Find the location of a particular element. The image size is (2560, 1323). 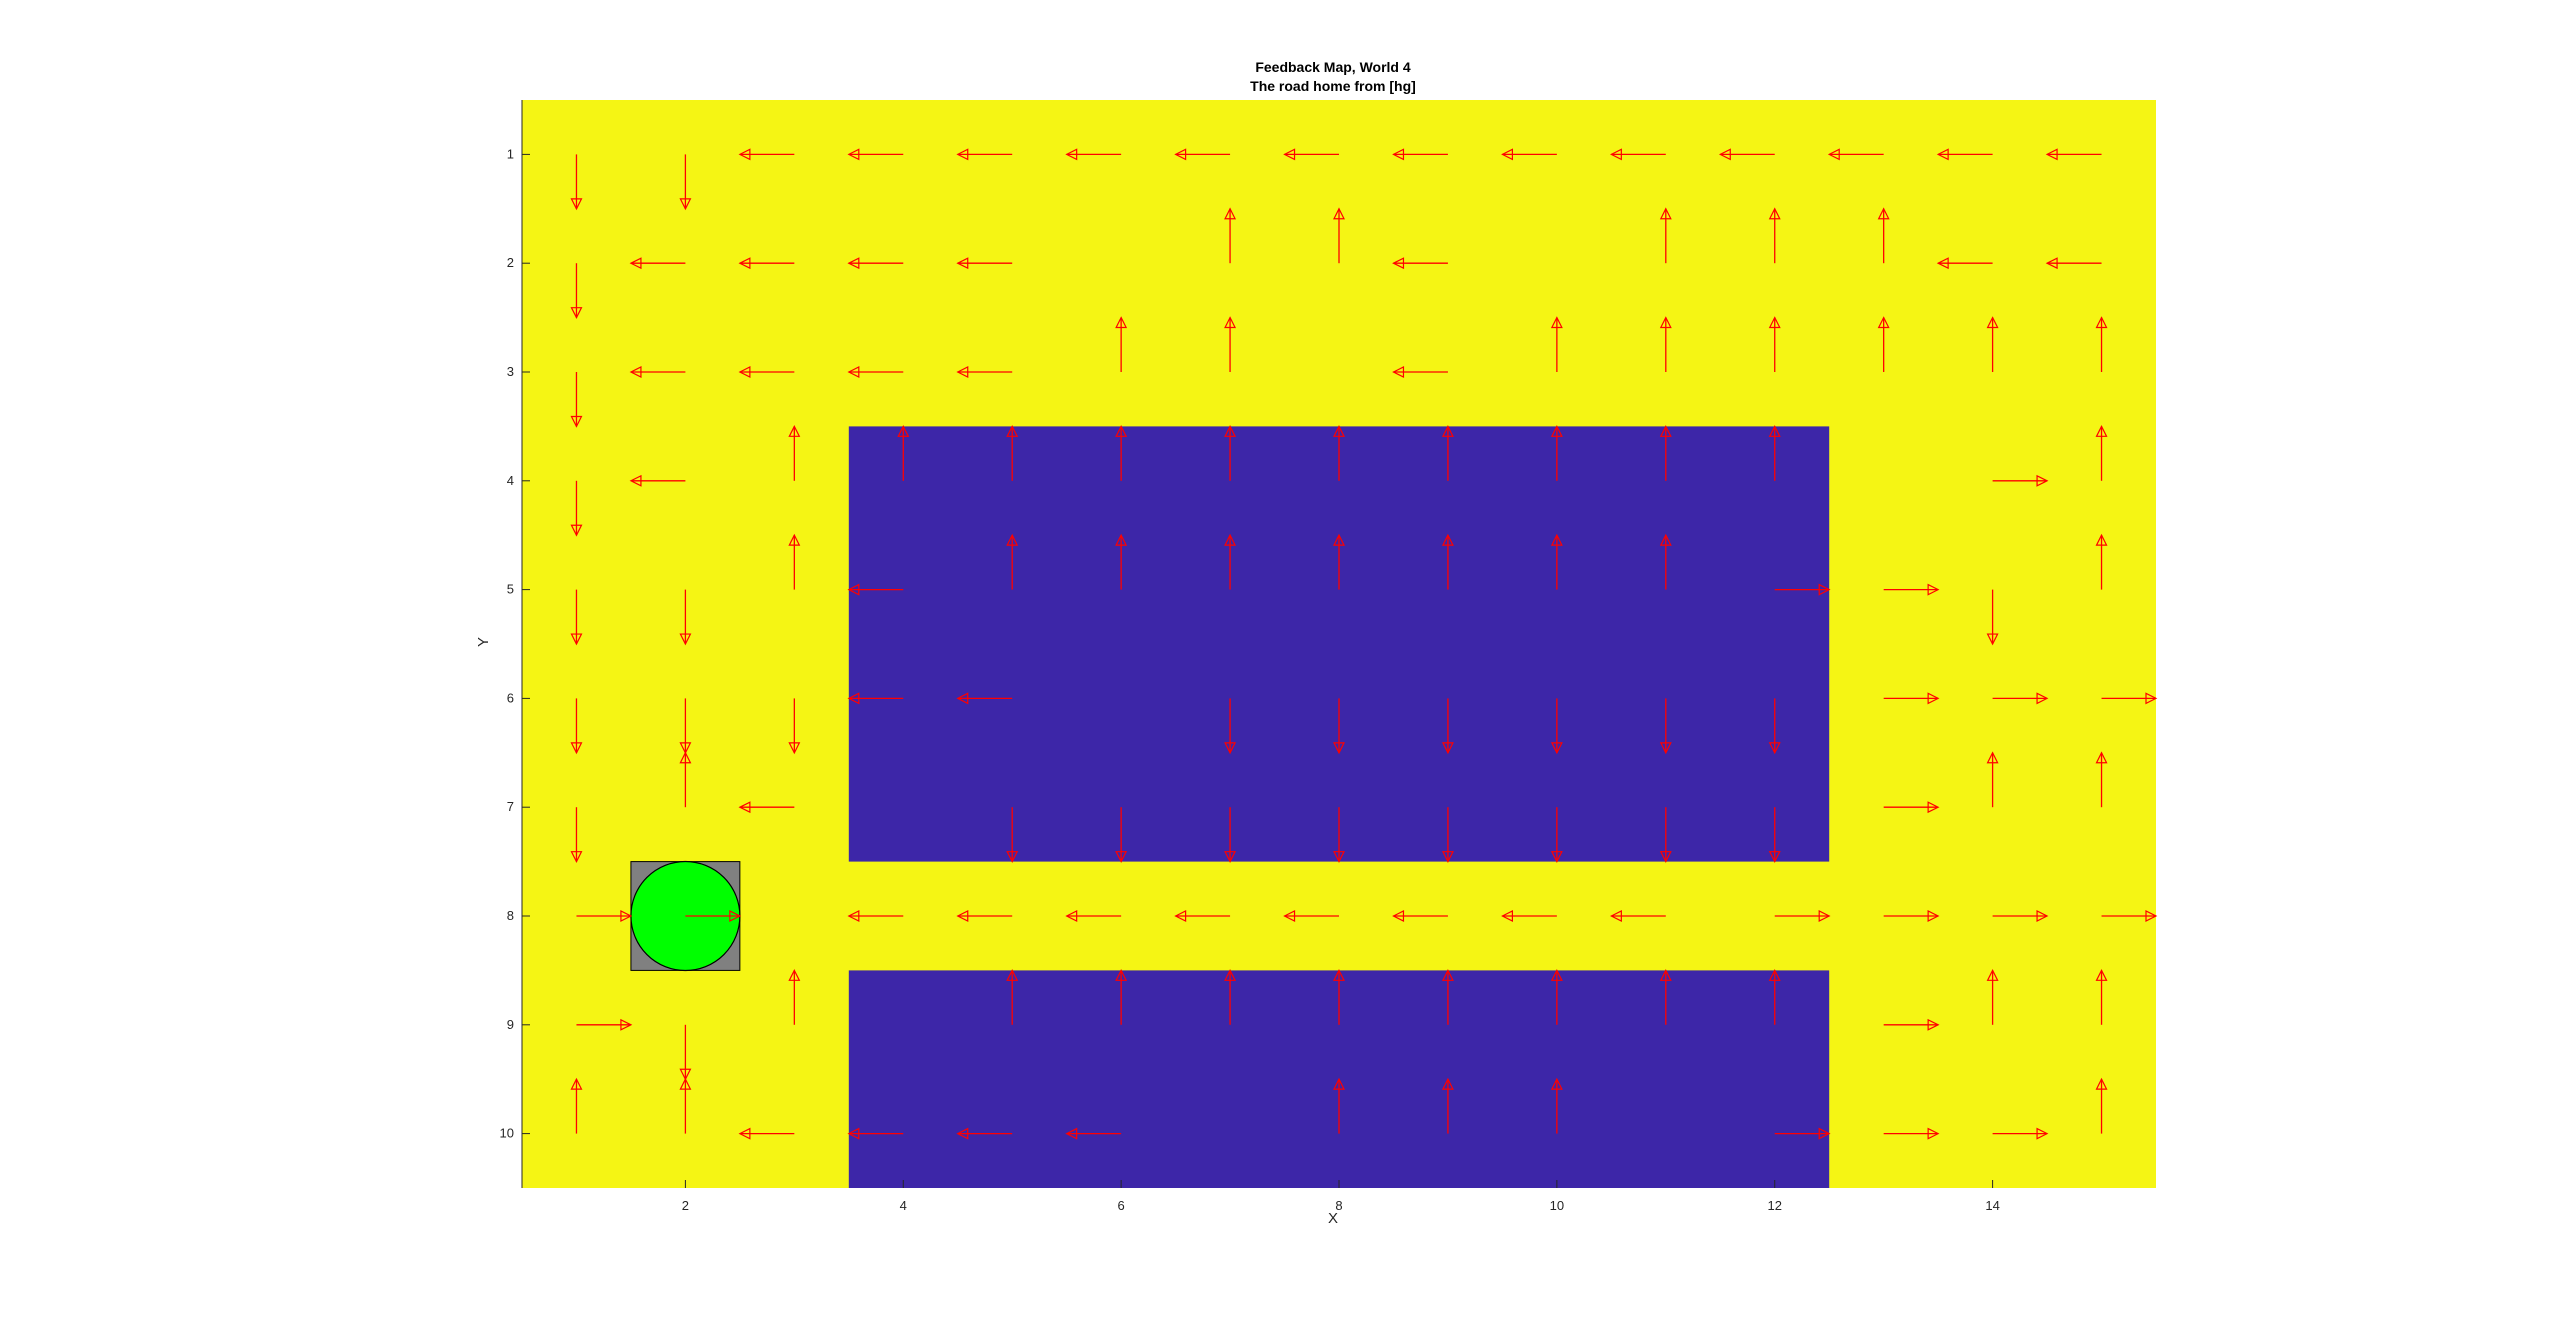

y-axis-label: Y is located at coordinates (483, 642).